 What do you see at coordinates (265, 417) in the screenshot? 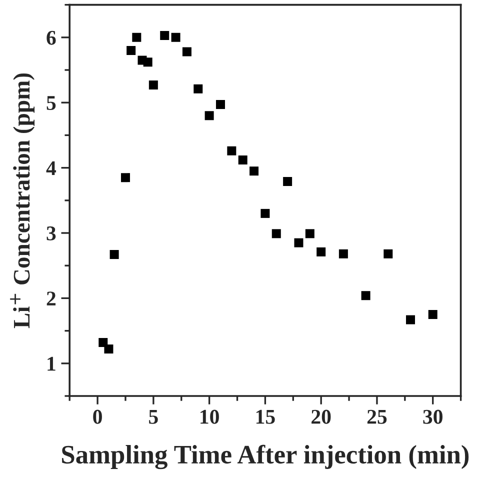
I see `x-tick-label: 15` at bounding box center [265, 417].